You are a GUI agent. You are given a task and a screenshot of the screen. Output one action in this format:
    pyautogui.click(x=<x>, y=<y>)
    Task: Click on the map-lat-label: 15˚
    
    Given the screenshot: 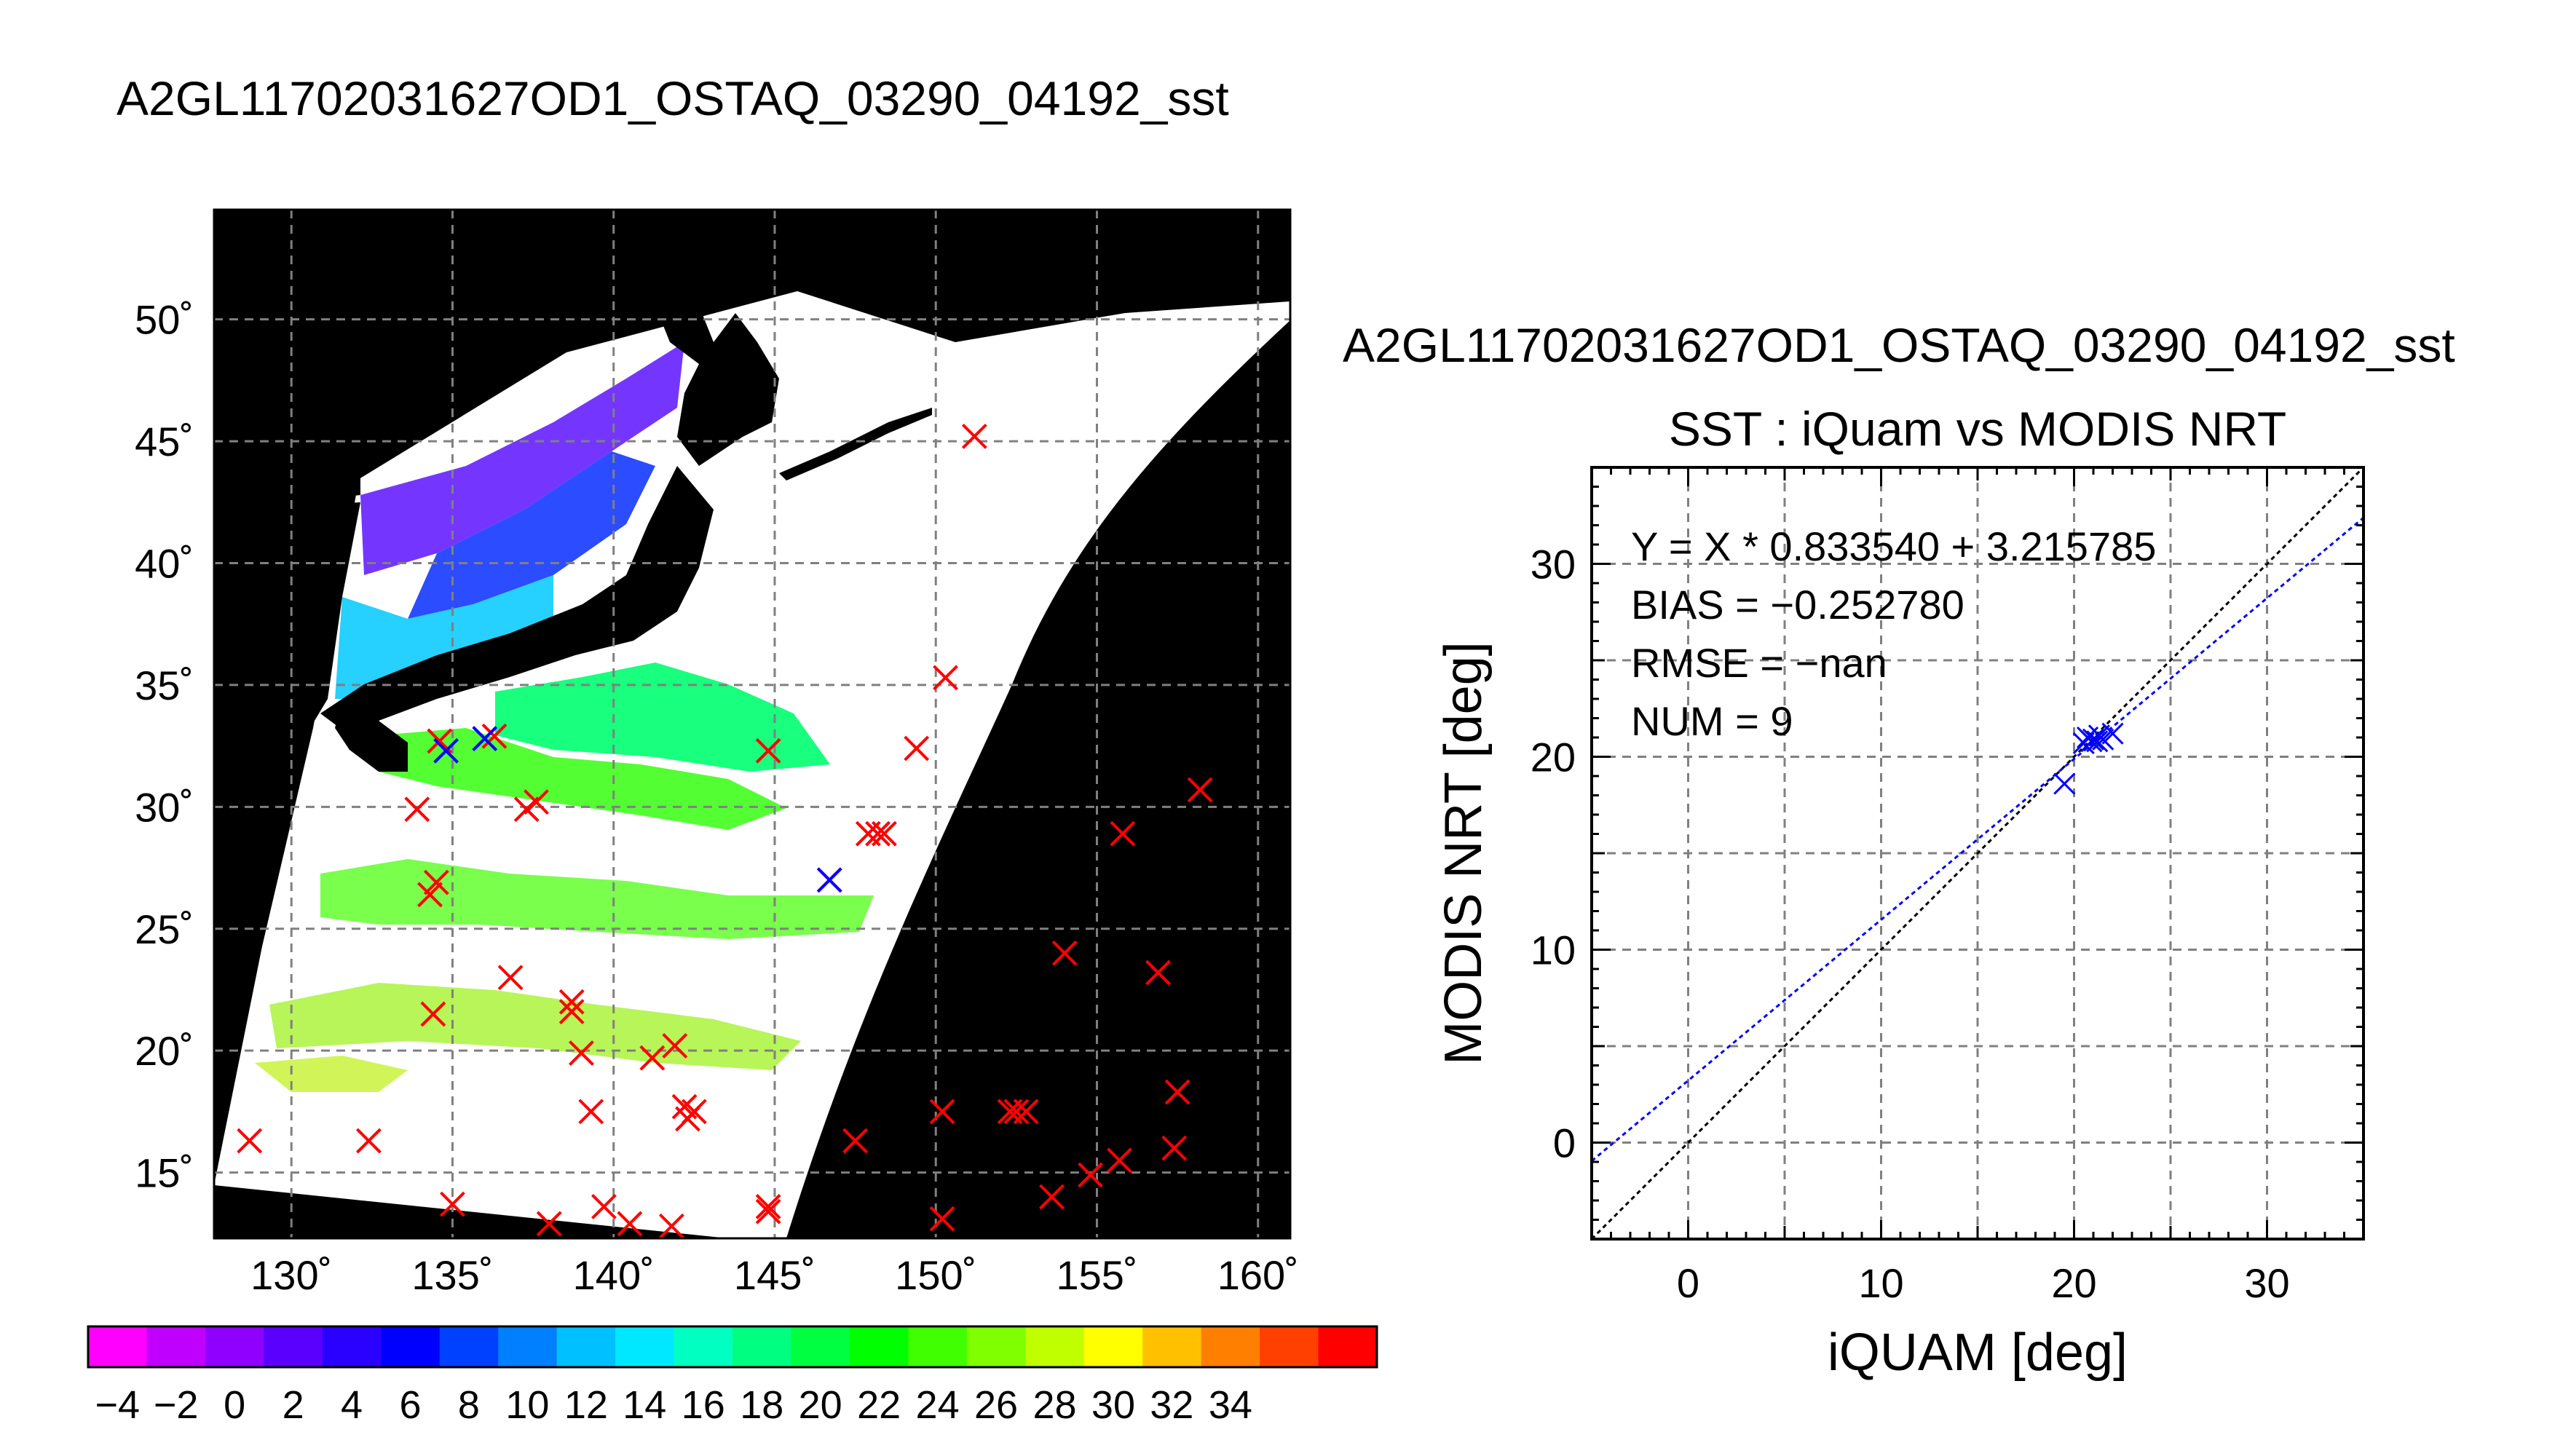 What is the action you would take?
    pyautogui.click(x=164, y=1173)
    